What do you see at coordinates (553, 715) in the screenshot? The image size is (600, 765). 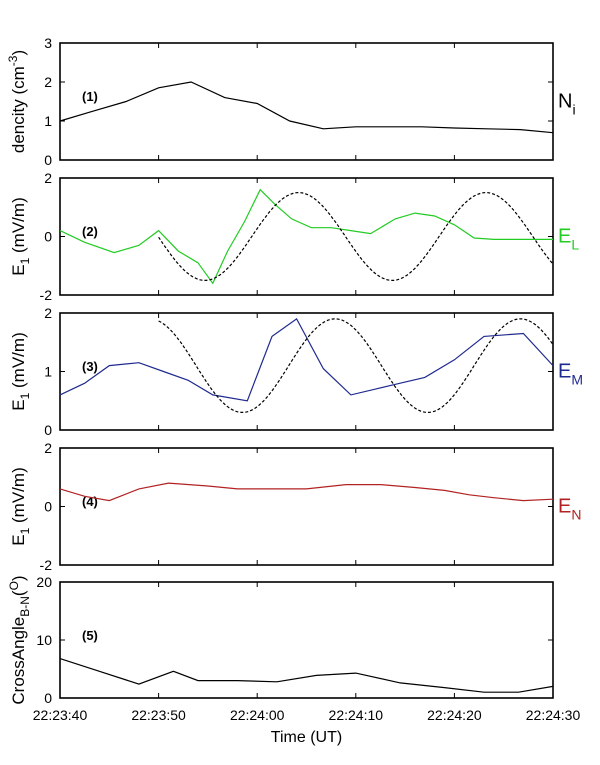 I see `x-tick-label: 22:24:30` at bounding box center [553, 715].